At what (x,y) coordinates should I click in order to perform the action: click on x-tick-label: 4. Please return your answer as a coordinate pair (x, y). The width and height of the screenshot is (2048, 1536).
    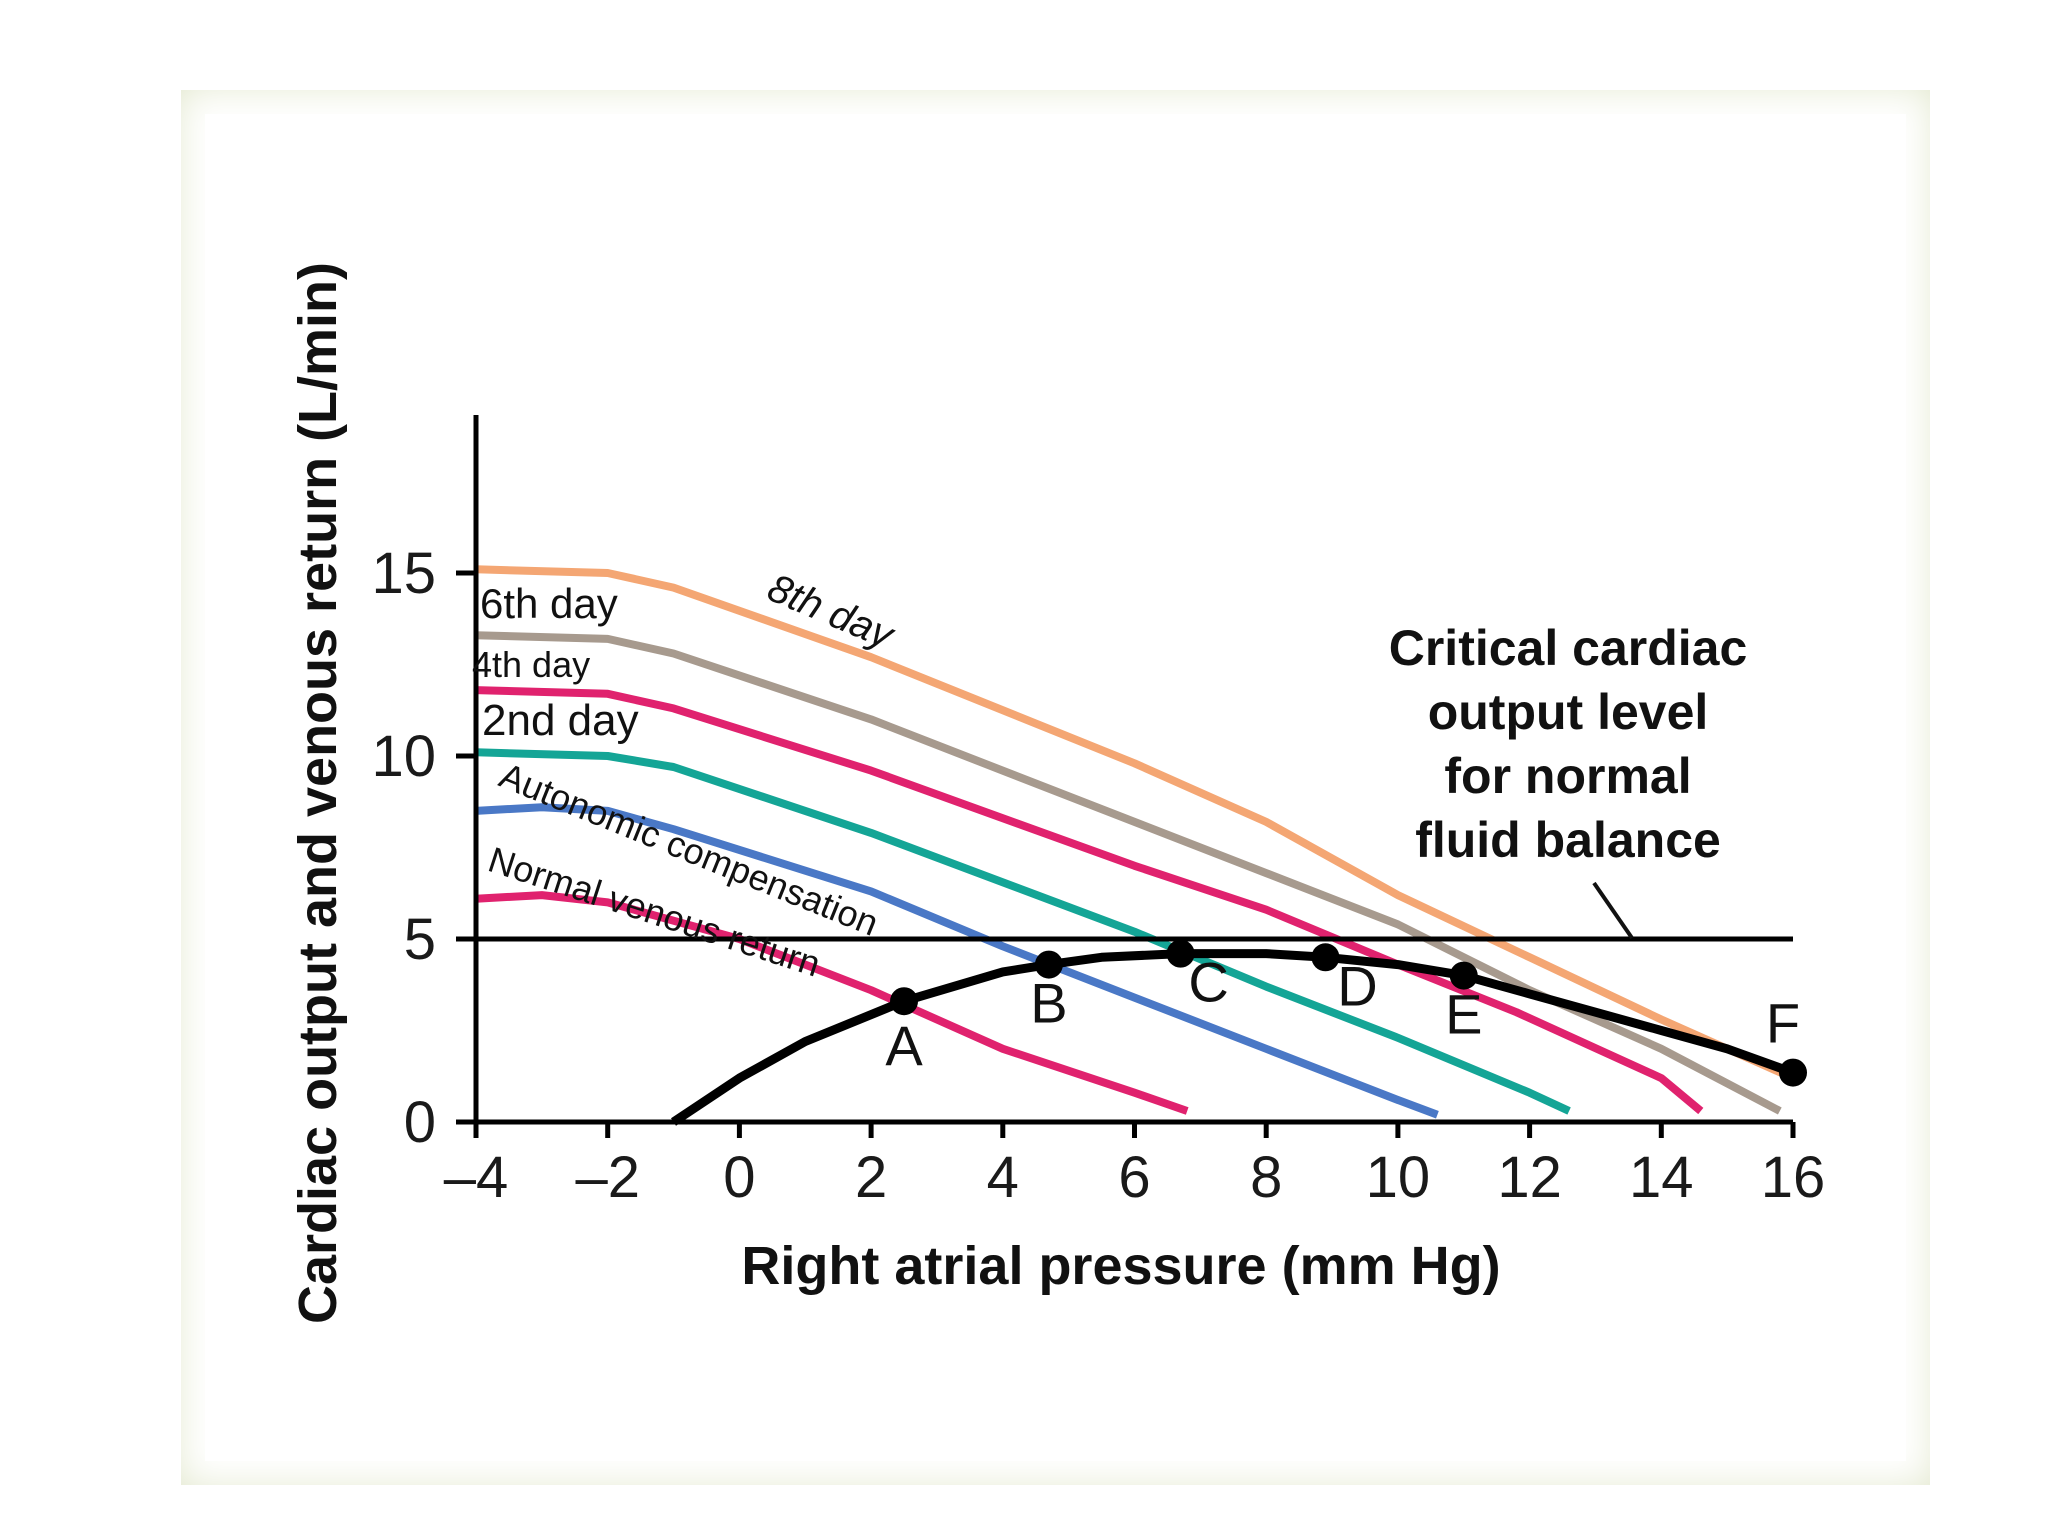
    Looking at the image, I should click on (1003, 1177).